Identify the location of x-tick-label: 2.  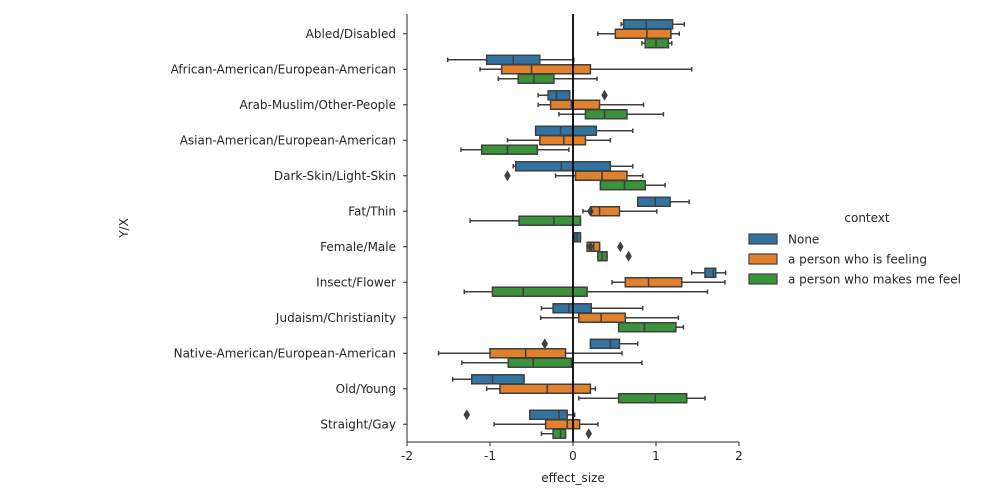
(739, 456).